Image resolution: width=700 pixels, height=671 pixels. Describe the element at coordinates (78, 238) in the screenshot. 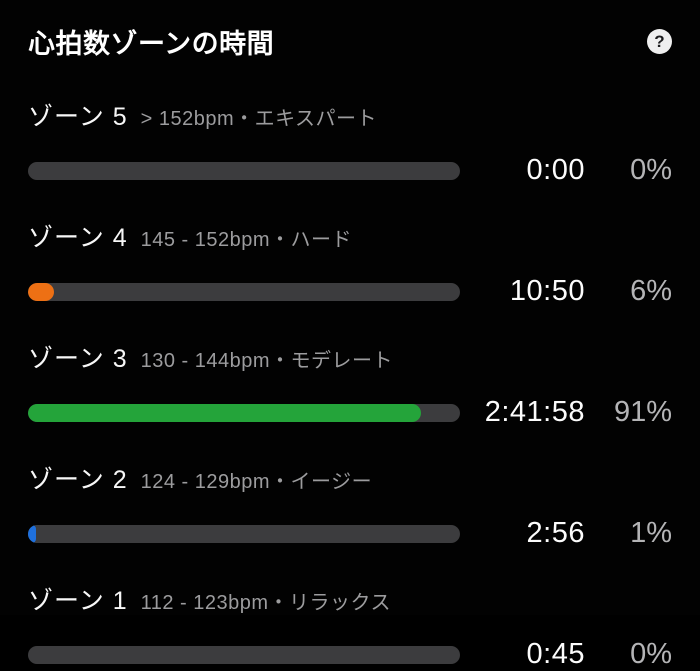

I see `zone-name: ゾーン 4` at that location.